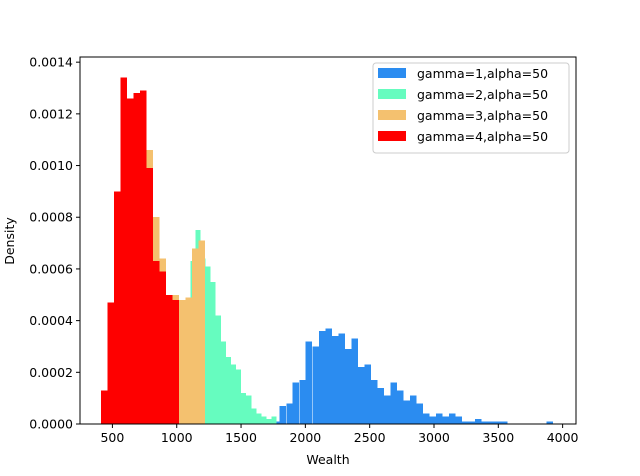  I want to click on x-tick-label: 2000, so click(305, 437).